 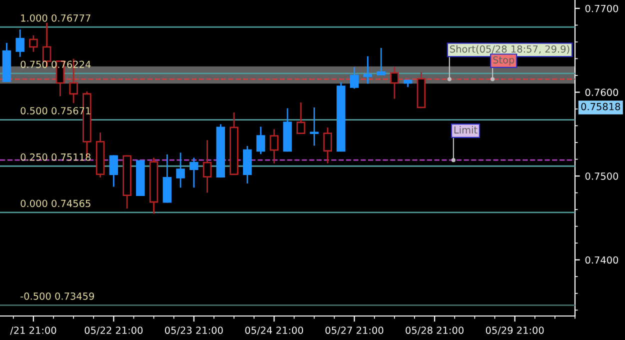 What do you see at coordinates (193, 330) in the screenshot?
I see `x-tick-label: 05/23 21:00` at bounding box center [193, 330].